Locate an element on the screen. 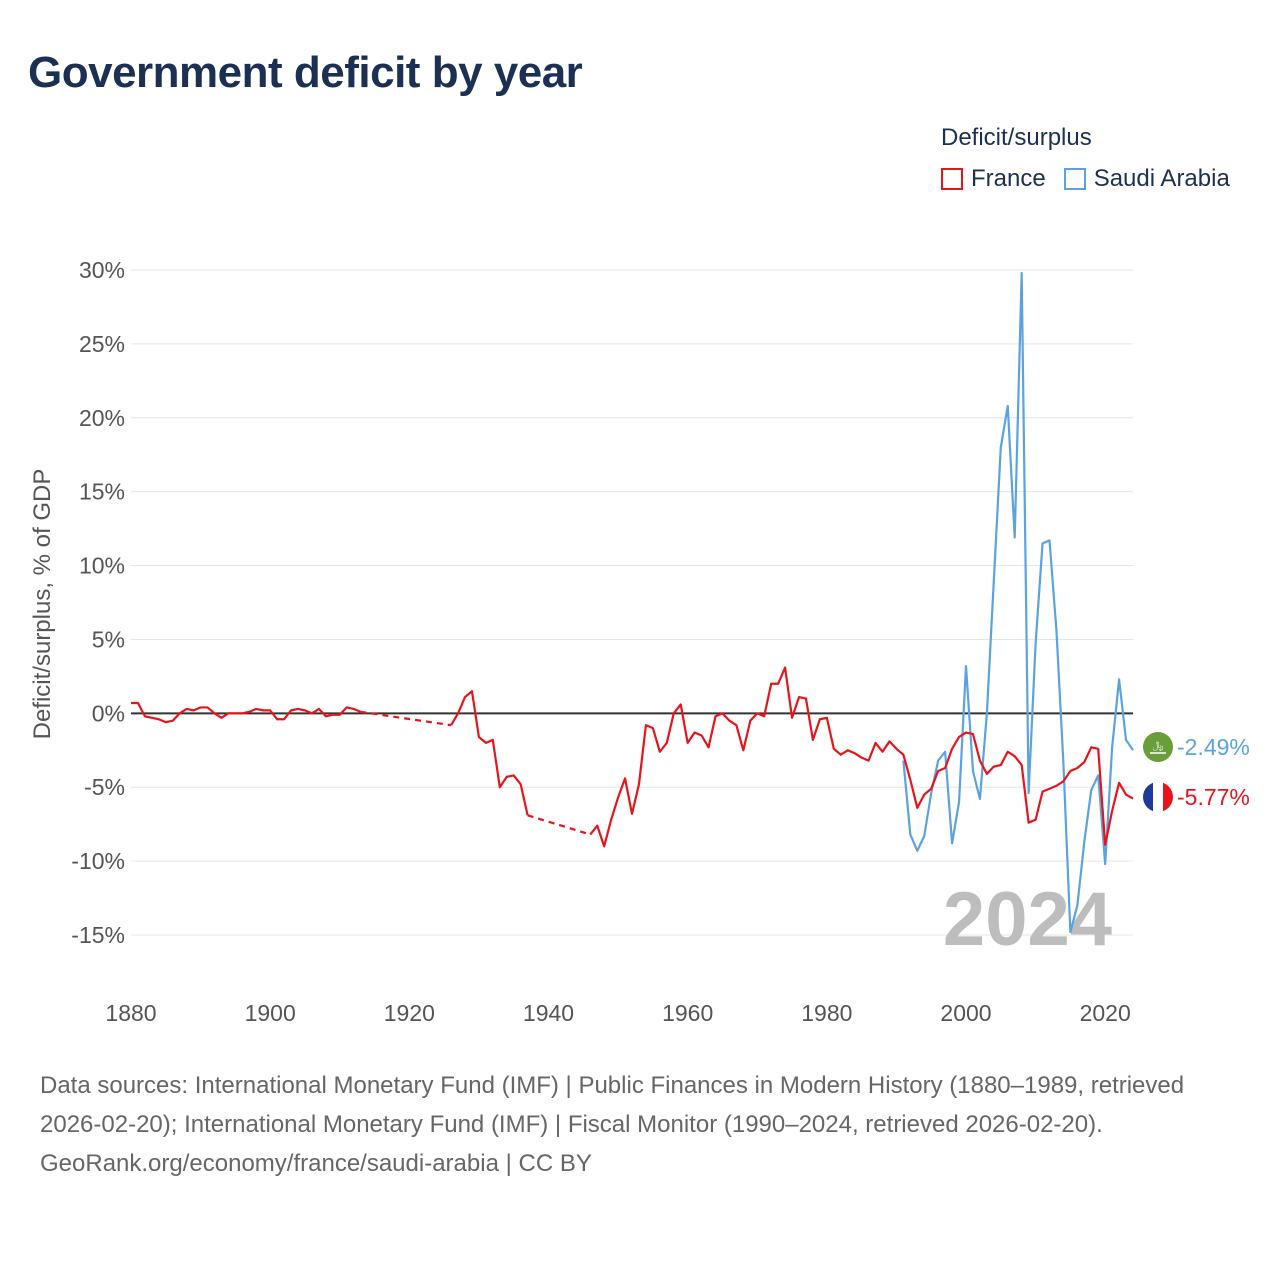 The image size is (1280, 1280). x-tick-label: 1980 is located at coordinates (826, 1013).